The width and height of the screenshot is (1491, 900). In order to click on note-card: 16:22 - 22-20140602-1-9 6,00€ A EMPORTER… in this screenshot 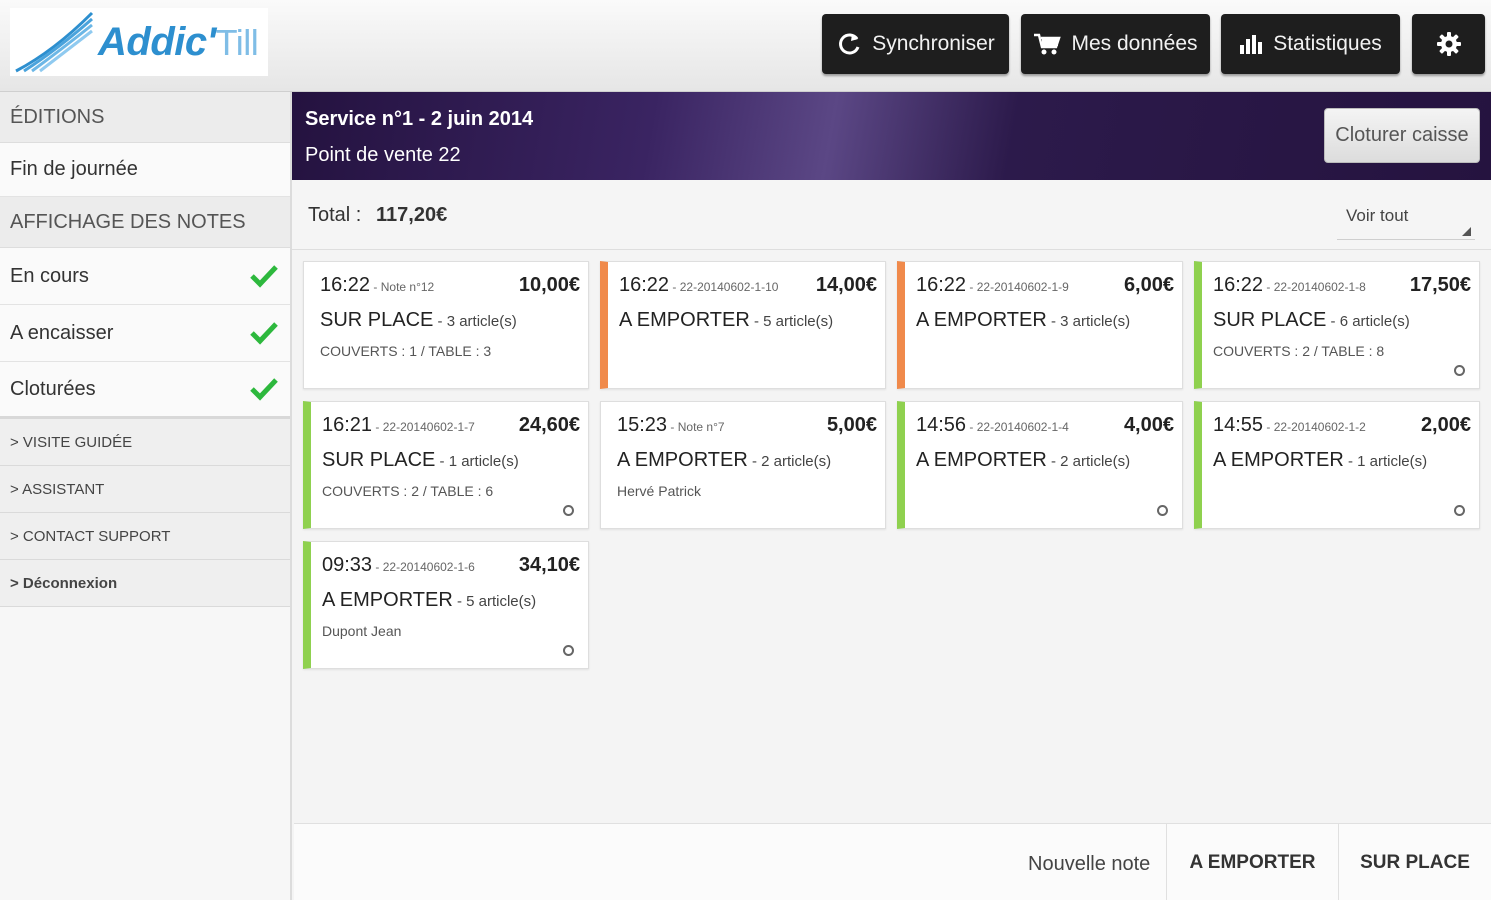, I will do `click(1040, 325)`.